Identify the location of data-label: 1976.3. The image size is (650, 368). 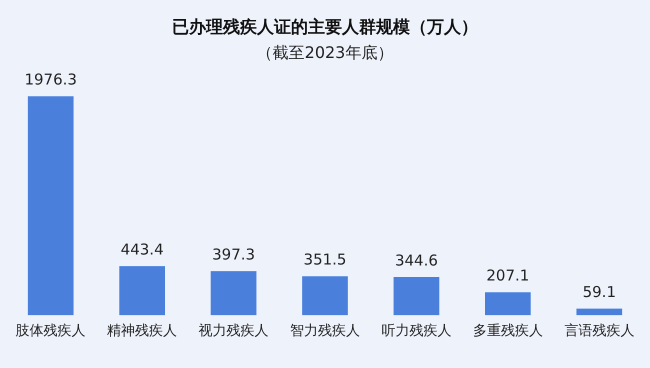
(50, 79).